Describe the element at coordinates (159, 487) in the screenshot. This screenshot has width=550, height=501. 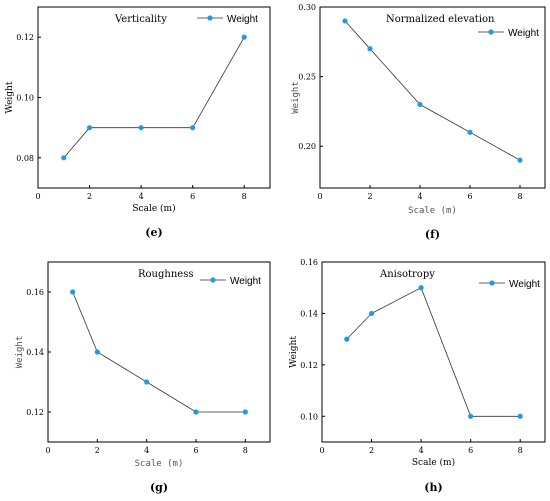
I see `panel-label: (g)` at that location.